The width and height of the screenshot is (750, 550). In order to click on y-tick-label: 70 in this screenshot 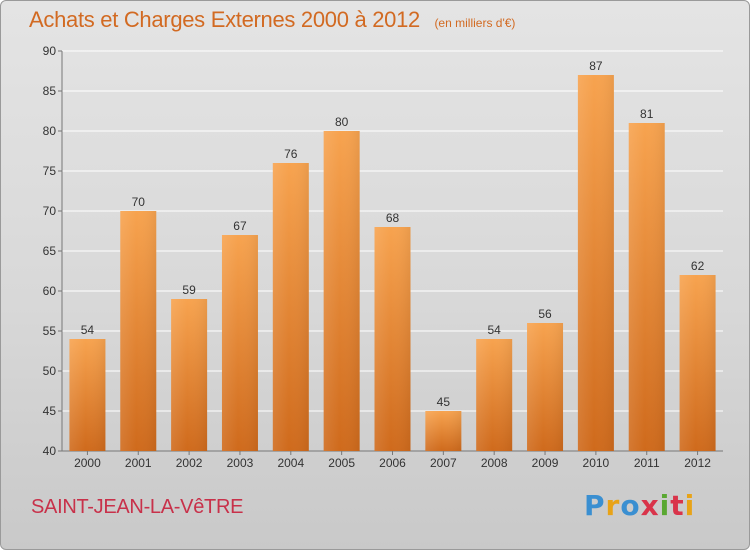, I will do `click(50, 211)`.